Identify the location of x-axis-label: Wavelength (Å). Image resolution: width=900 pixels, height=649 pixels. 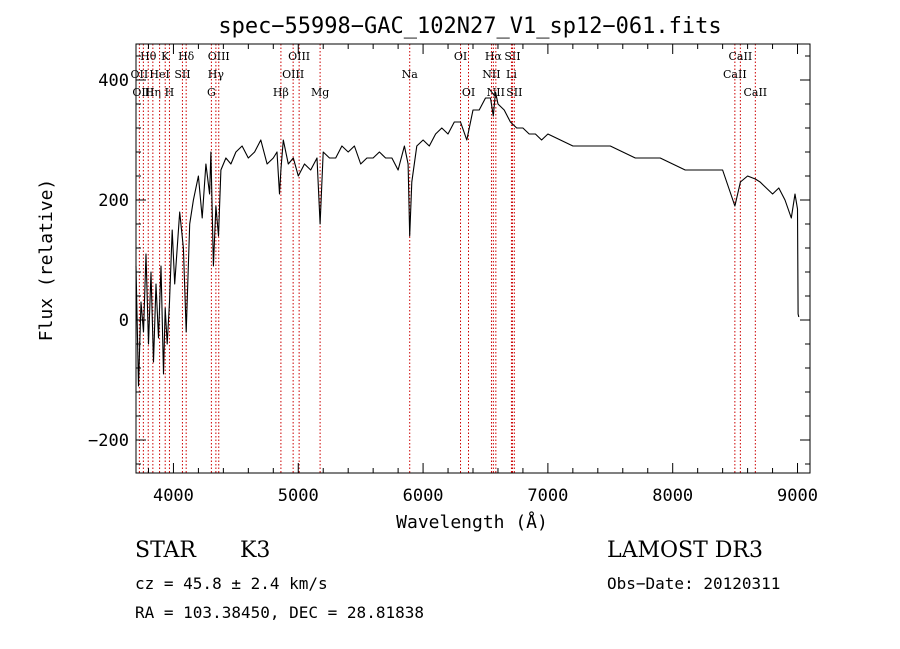
(472, 522).